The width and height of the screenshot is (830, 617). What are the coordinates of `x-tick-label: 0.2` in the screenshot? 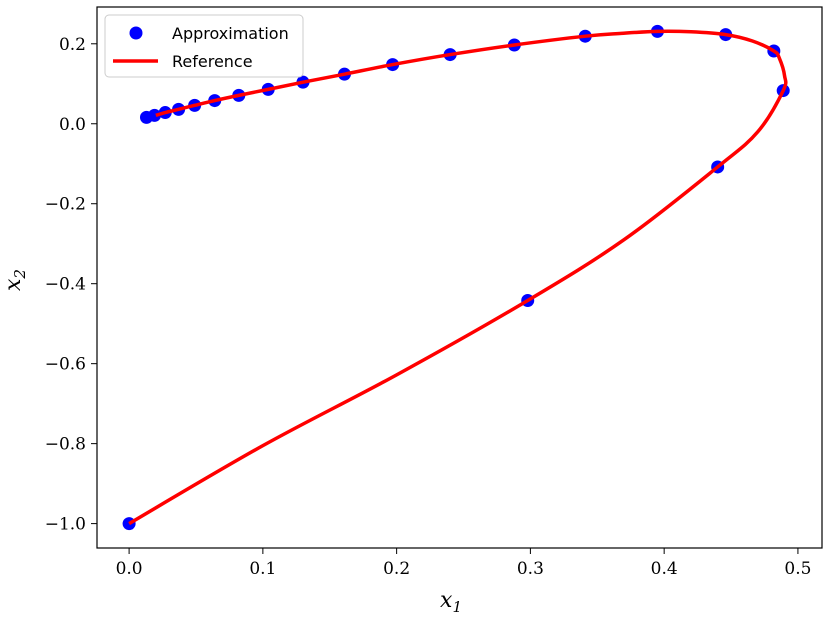 It's located at (396, 569).